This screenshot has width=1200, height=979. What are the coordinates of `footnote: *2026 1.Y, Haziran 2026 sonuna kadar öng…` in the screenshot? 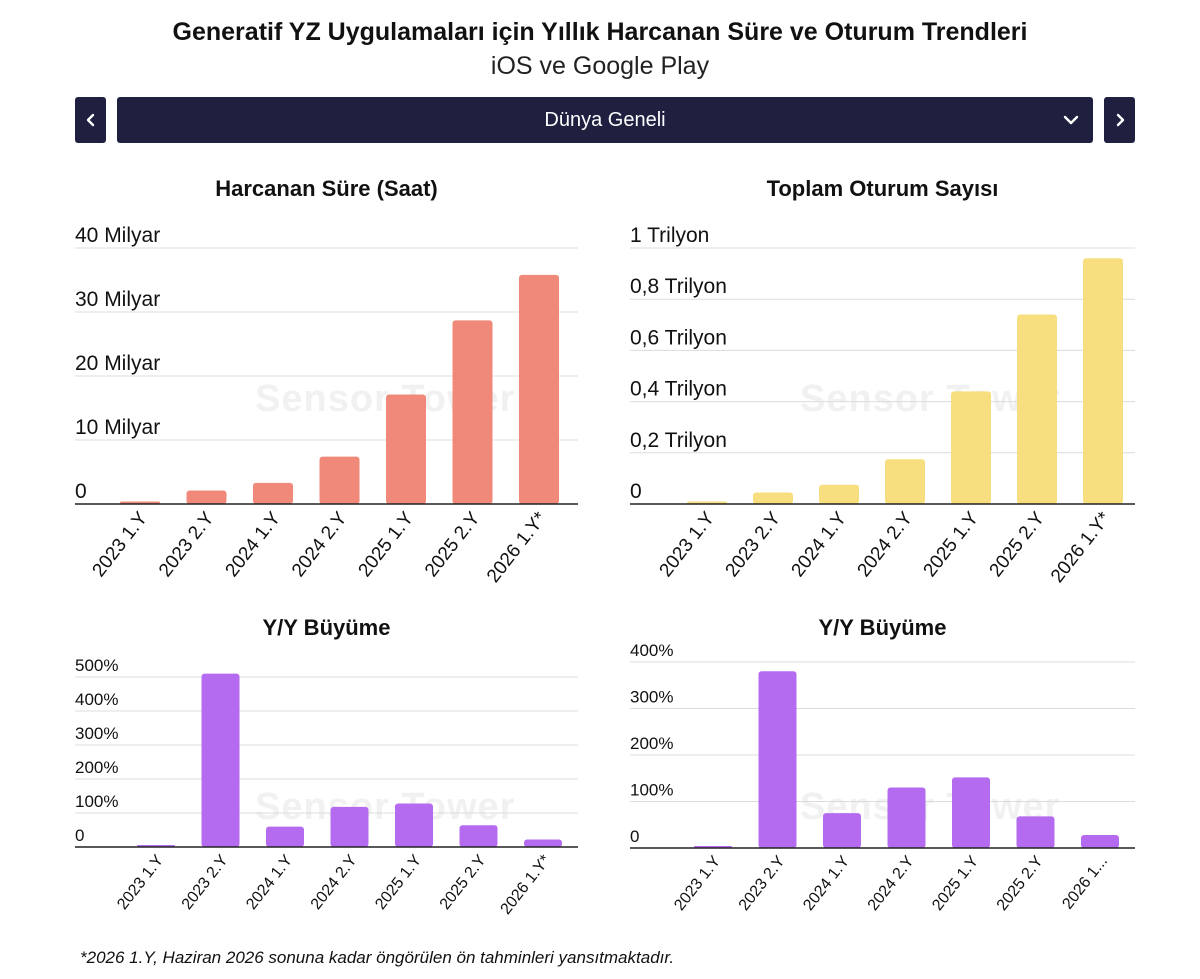 It's located at (377, 957).